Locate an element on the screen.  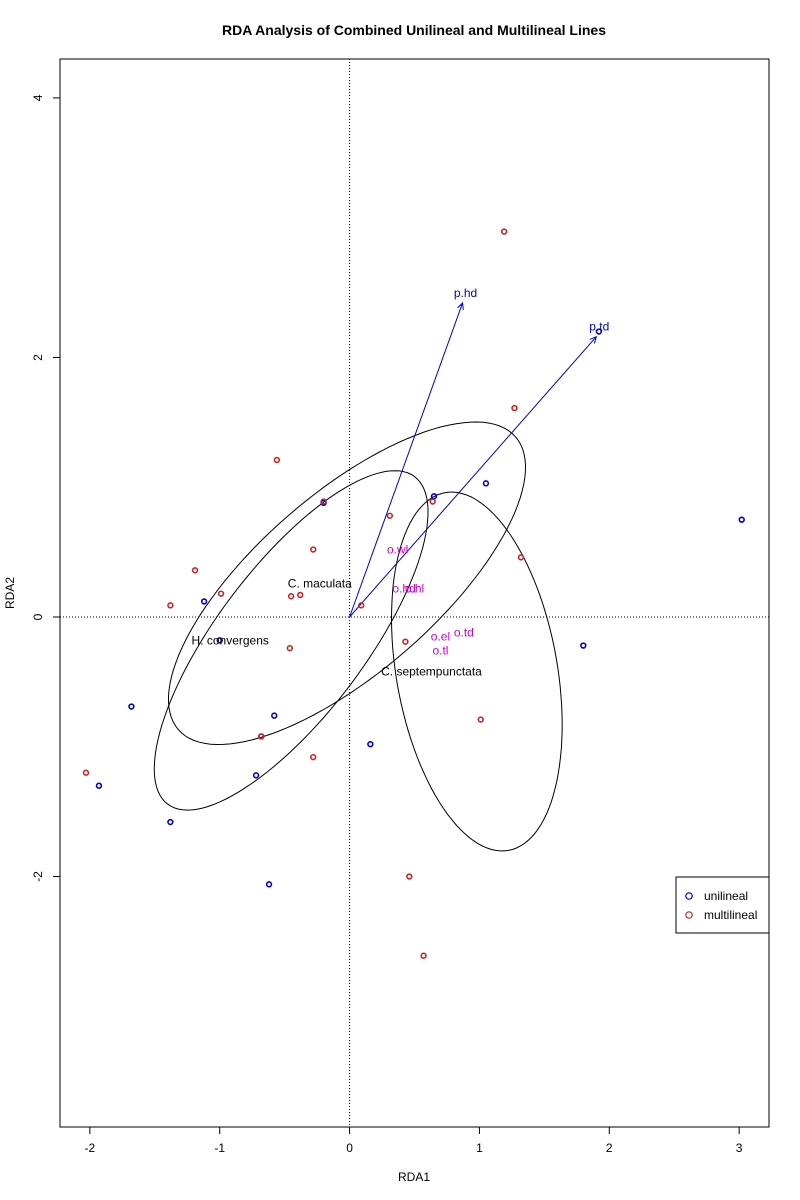
x-tick-label: 1 is located at coordinates (479, 1148).